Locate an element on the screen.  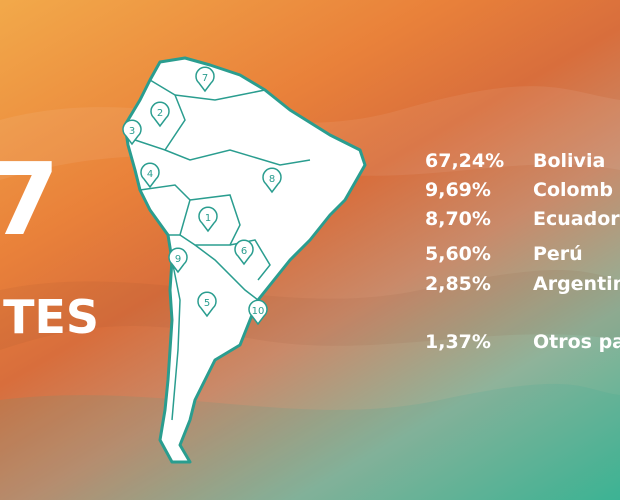
share-percent: 67,24% is located at coordinates (465, 161).